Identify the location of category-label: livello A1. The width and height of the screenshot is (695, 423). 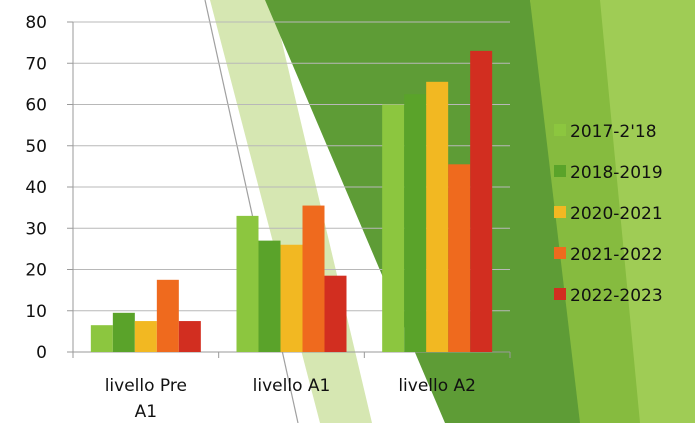
(292, 386).